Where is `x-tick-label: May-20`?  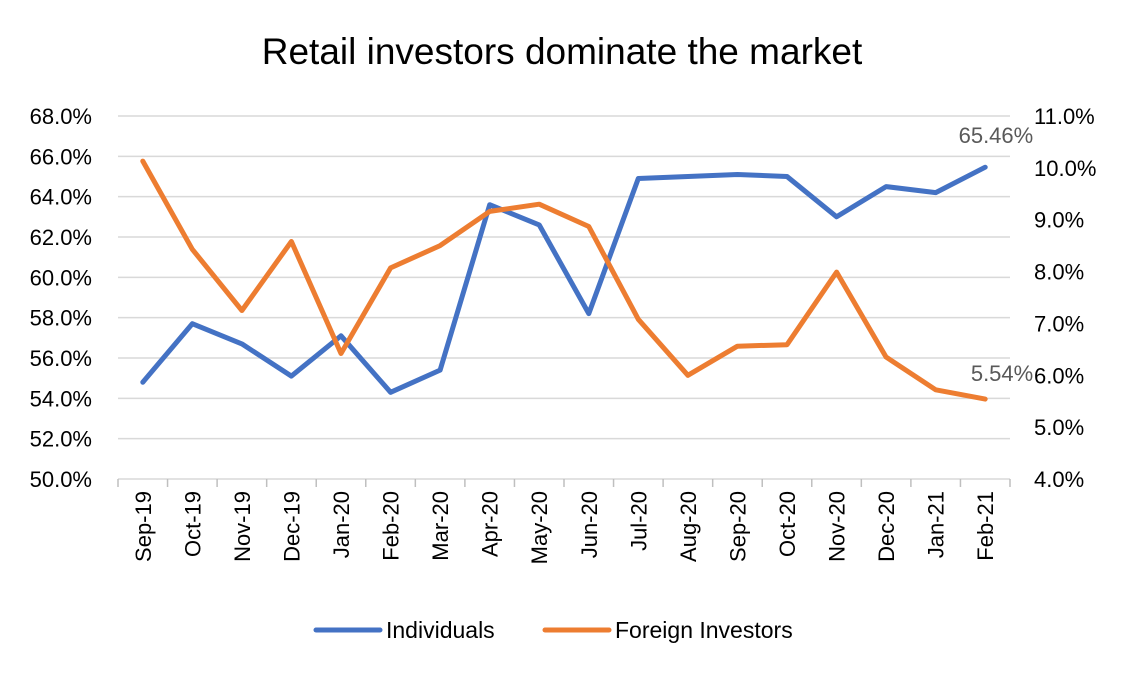 x-tick-label: May-20 is located at coordinates (539, 527).